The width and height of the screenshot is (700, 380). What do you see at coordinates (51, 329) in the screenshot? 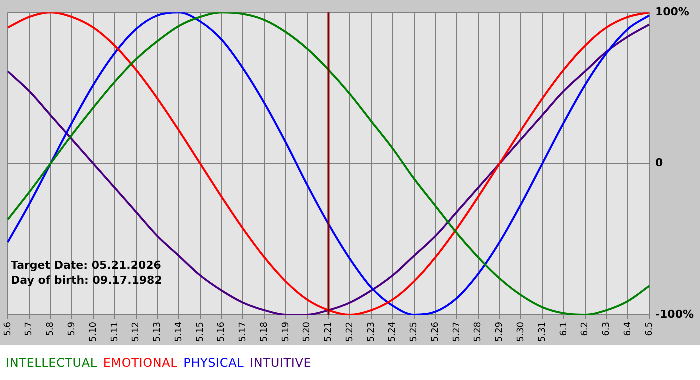
I see `x-tick-label: 5.8` at bounding box center [51, 329].